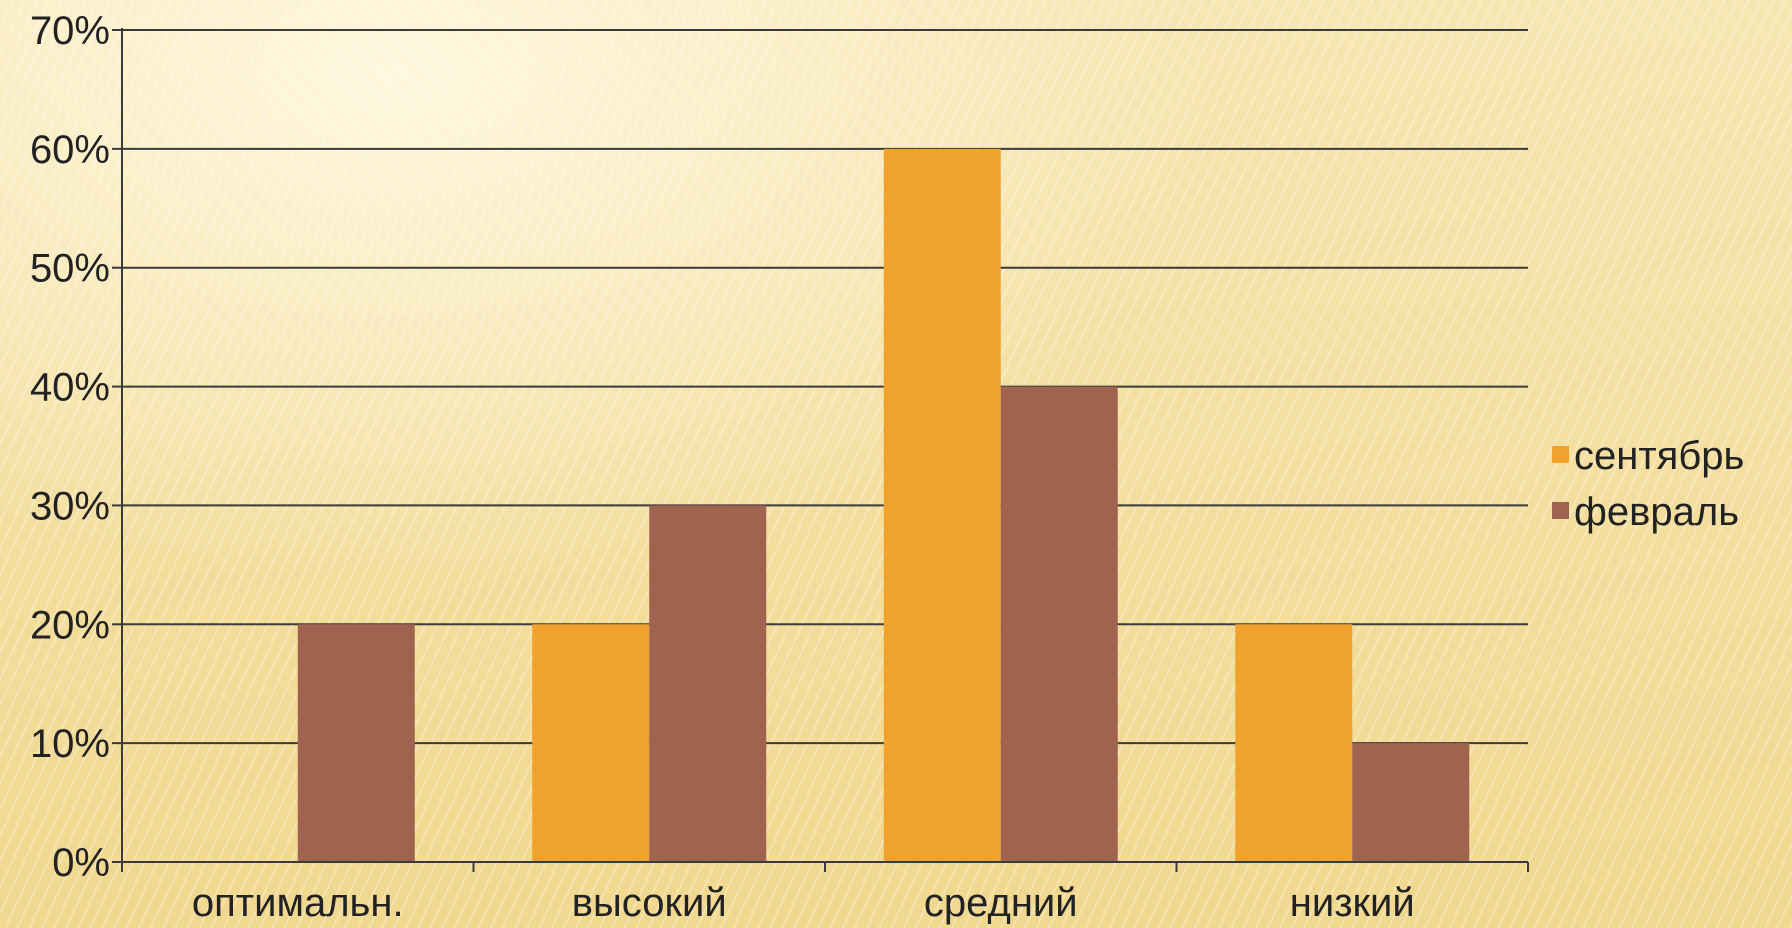  Describe the element at coordinates (70, 625) in the screenshot. I see `y-tick-label: 20%` at that location.